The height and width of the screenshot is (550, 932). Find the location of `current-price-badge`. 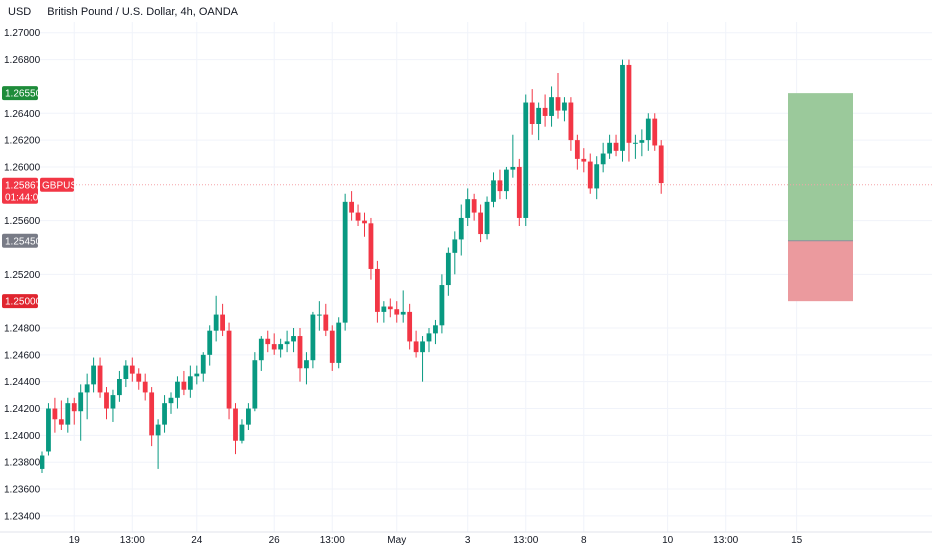

current-price-badge is located at coordinates (20, 190).